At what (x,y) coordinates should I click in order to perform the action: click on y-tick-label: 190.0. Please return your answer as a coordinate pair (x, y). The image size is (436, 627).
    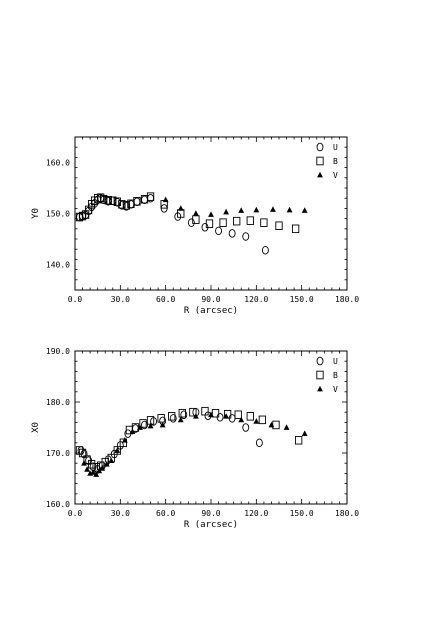
    Looking at the image, I should click on (58, 351).